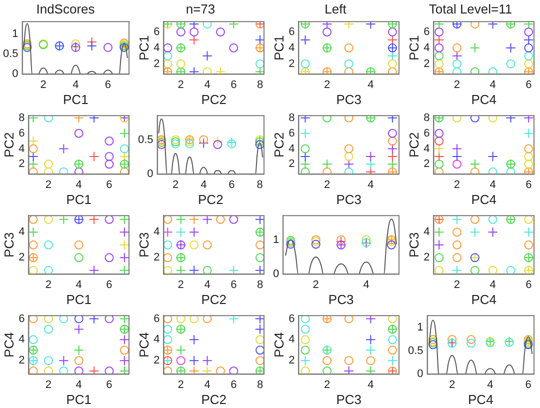 The image size is (540, 408). I want to click on x-axis-title: PC4, so click(481, 399).